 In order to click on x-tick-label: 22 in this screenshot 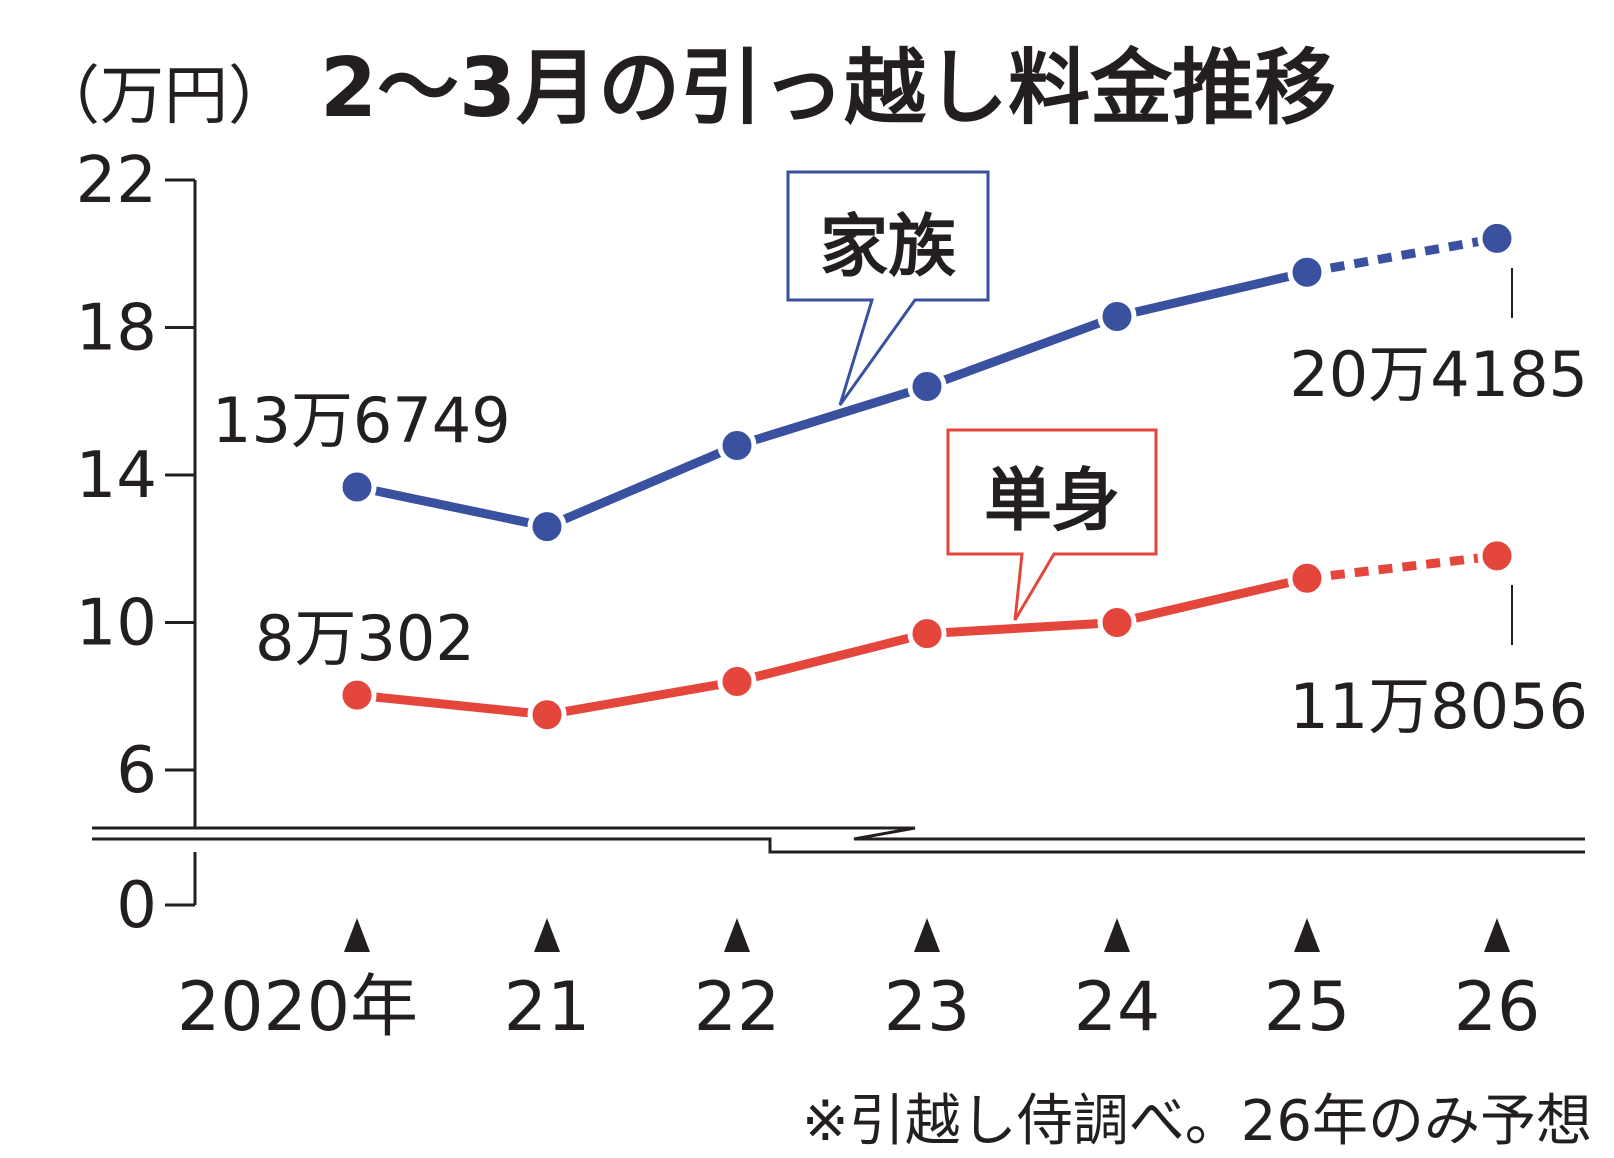, I will do `click(737, 1007)`.